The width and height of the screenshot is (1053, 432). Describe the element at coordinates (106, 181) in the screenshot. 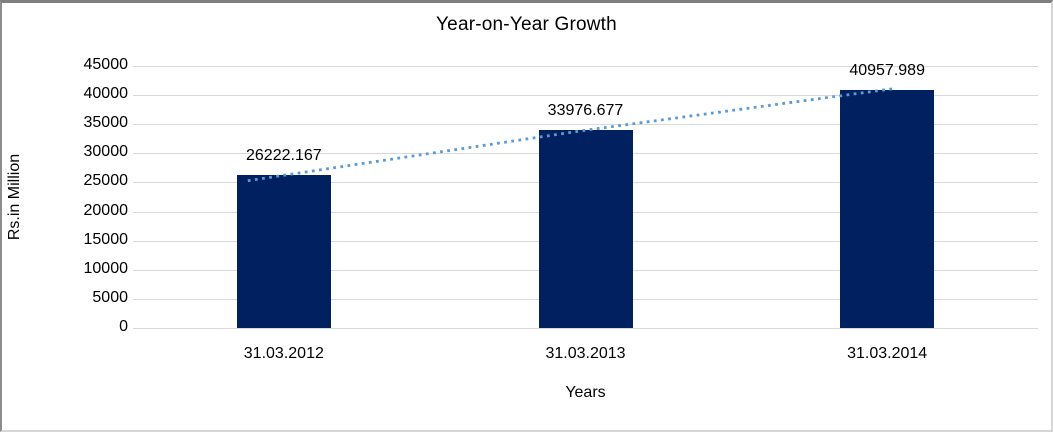

I see `y-tick-label: 25000` at that location.